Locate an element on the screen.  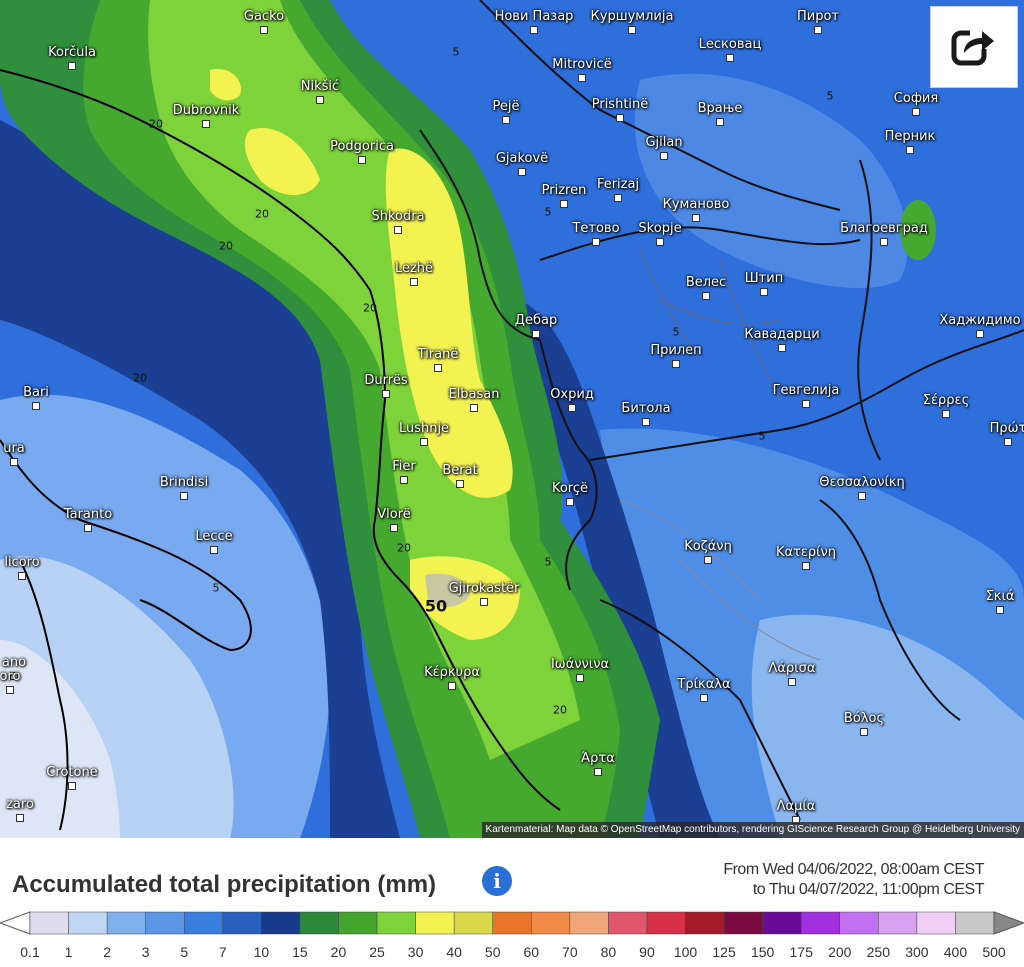
city-label: Хаджидимо is located at coordinates (980, 320).